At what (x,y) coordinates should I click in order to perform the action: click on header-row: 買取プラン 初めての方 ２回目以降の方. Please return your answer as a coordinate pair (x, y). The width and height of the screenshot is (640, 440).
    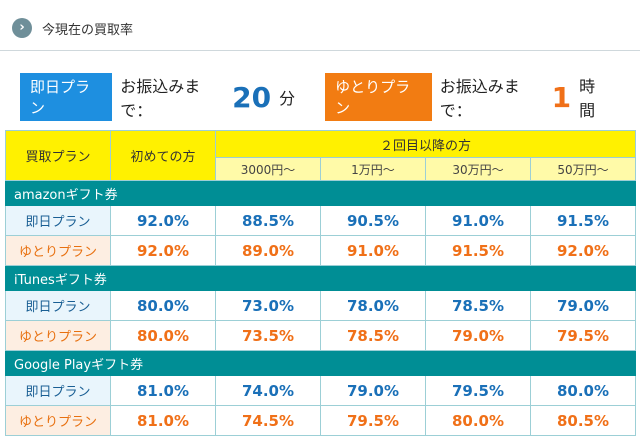
    Looking at the image, I should click on (320, 155).